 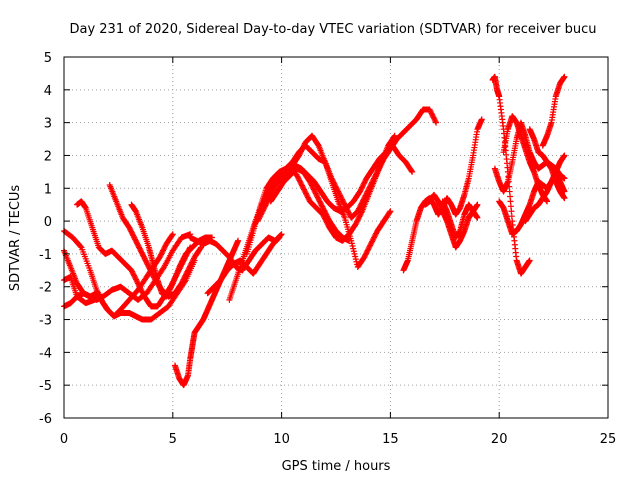 I want to click on x-tick-label: 20, so click(x=499, y=439).